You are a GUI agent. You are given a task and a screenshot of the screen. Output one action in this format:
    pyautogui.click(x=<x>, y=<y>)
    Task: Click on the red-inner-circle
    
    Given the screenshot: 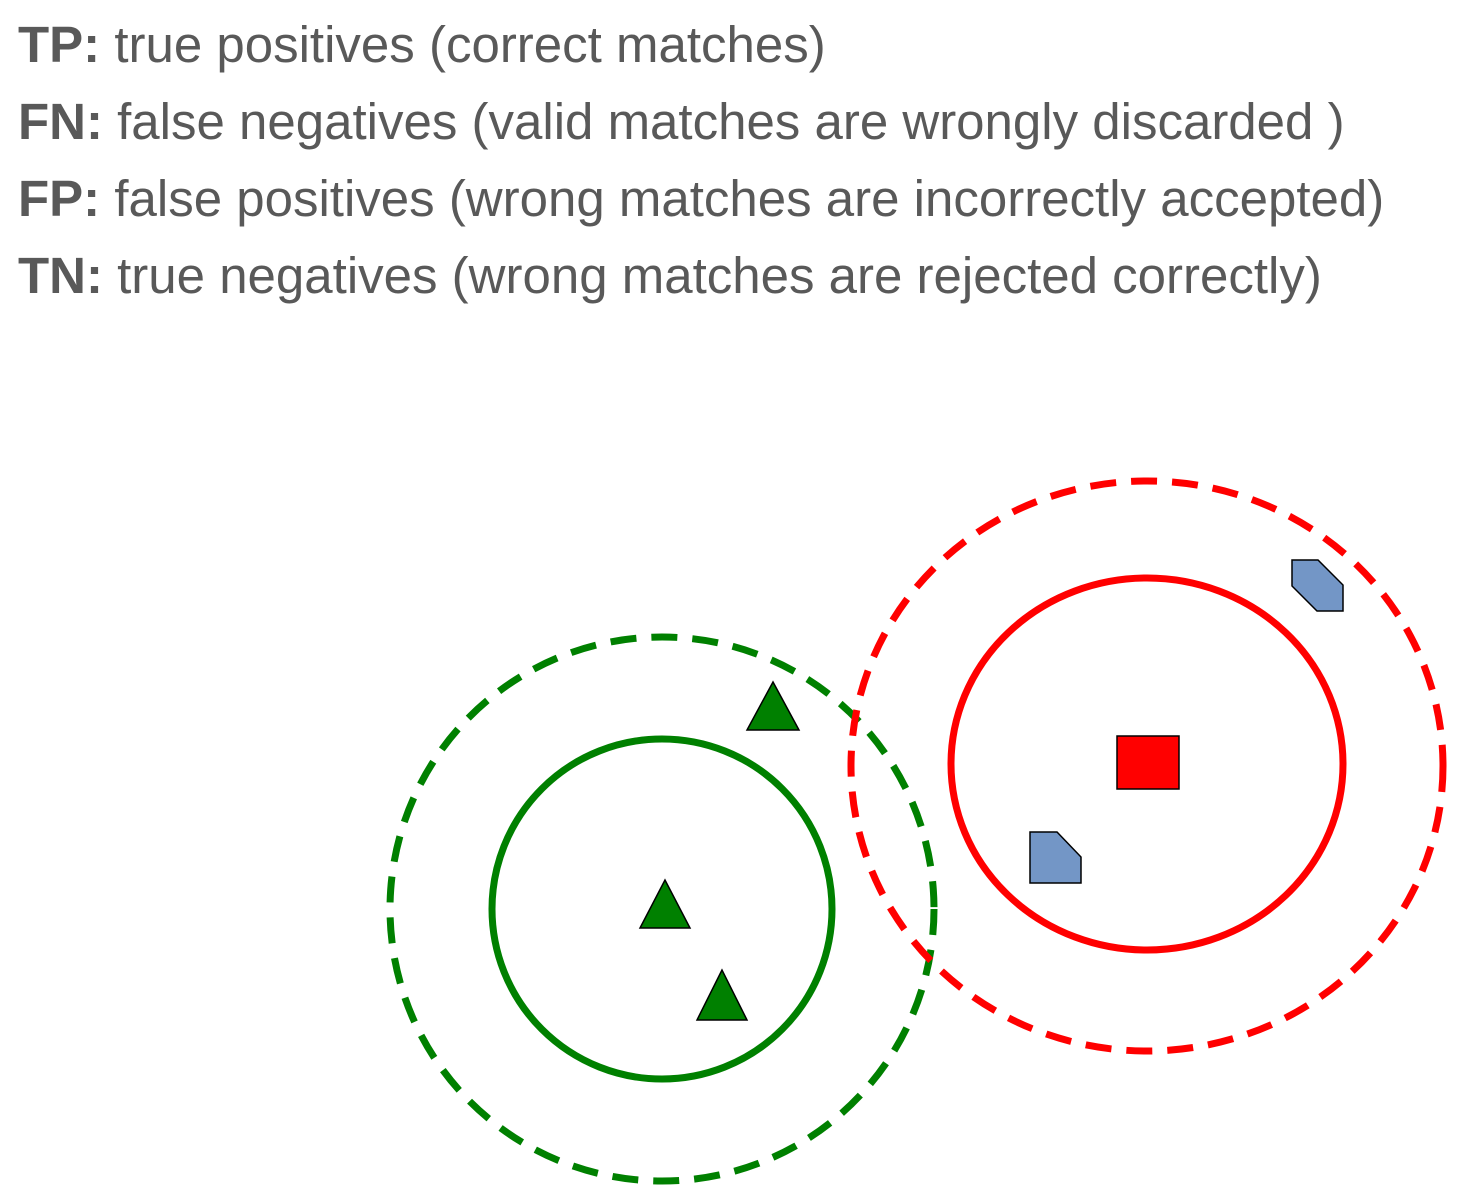 What is the action you would take?
    pyautogui.click(x=1147, y=764)
    